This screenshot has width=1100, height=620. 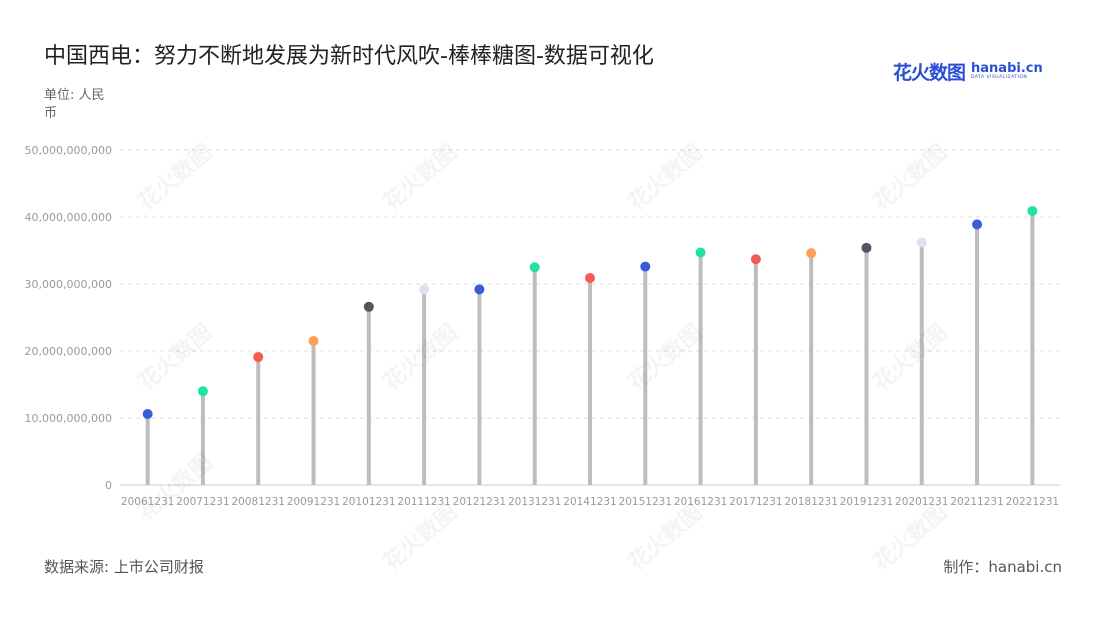 I want to click on x-tick-label: 20201231, so click(x=921, y=502).